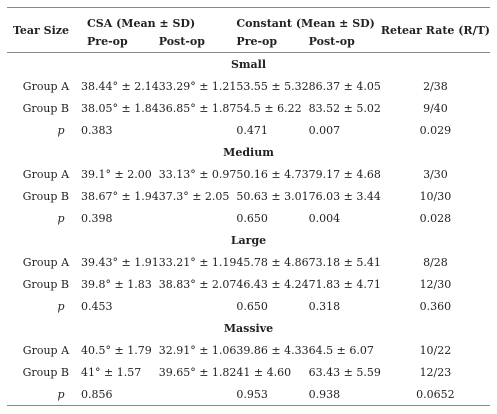 This screenshot has width=497, height=414. I want to click on constant-postop-value: 76.03 ± 3.44, so click(344, 196).